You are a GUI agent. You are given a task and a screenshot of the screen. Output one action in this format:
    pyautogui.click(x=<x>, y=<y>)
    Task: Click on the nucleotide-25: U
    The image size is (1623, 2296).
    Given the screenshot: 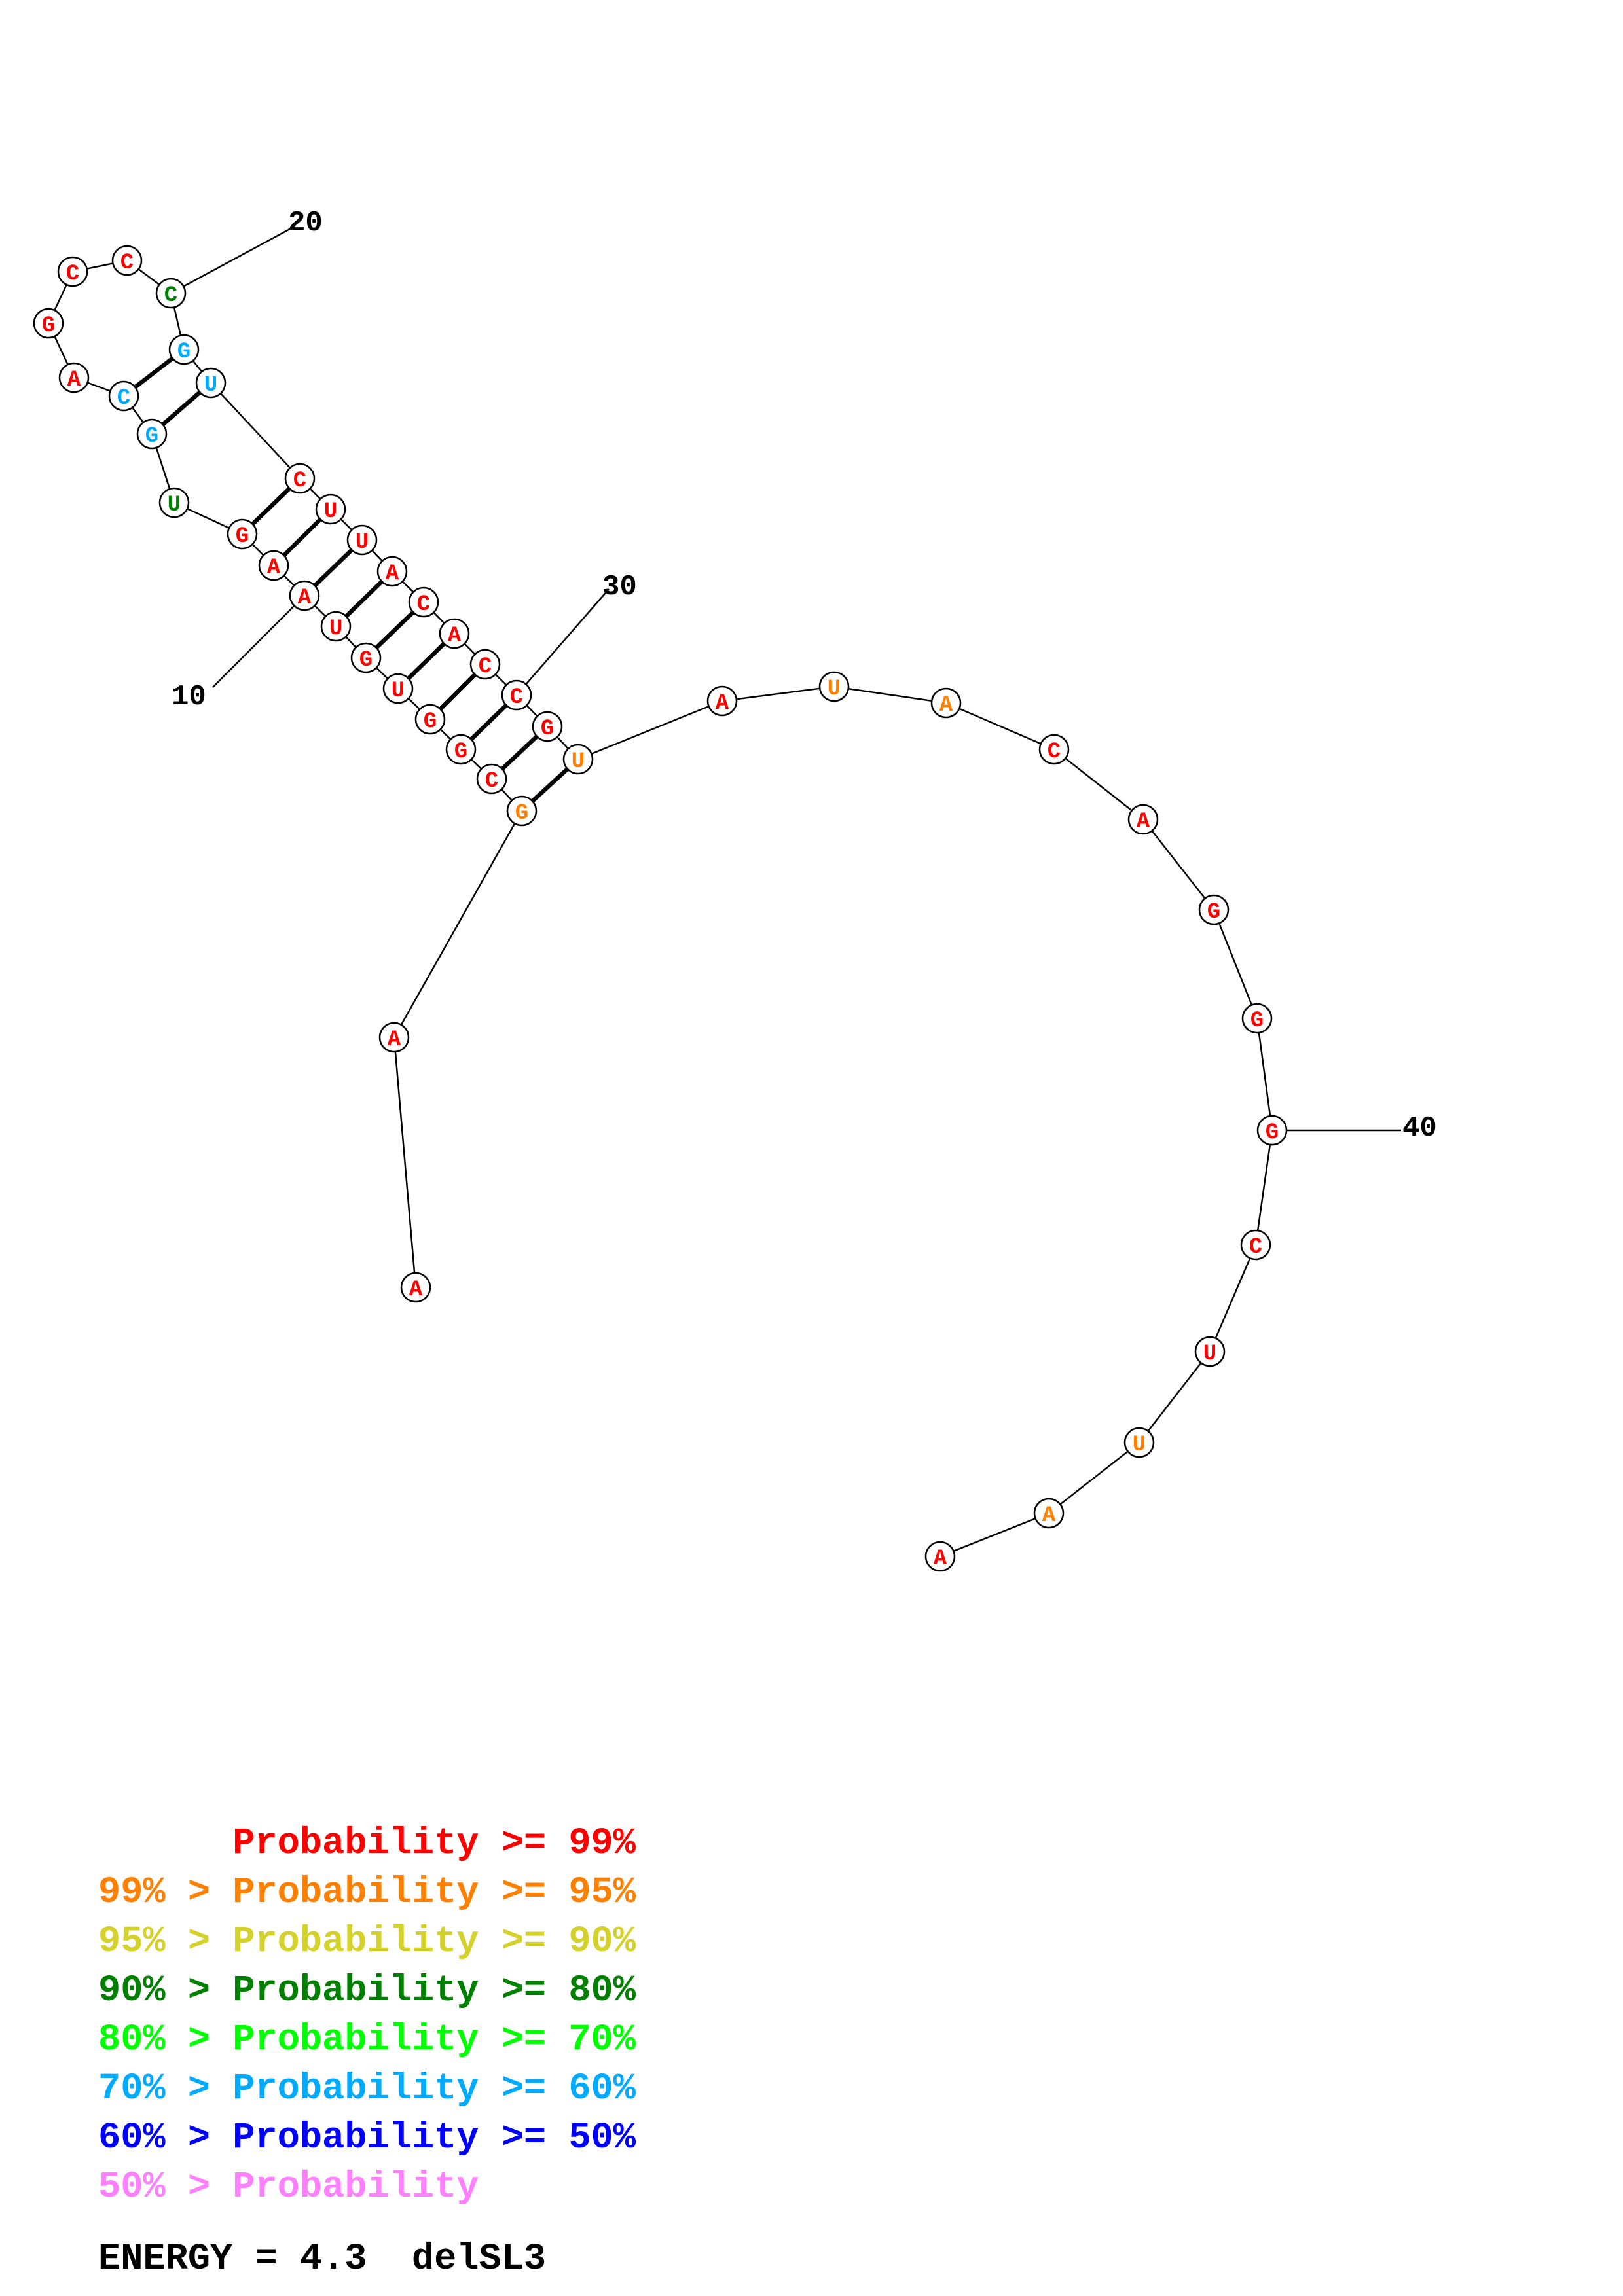 What is the action you would take?
    pyautogui.click(x=362, y=540)
    